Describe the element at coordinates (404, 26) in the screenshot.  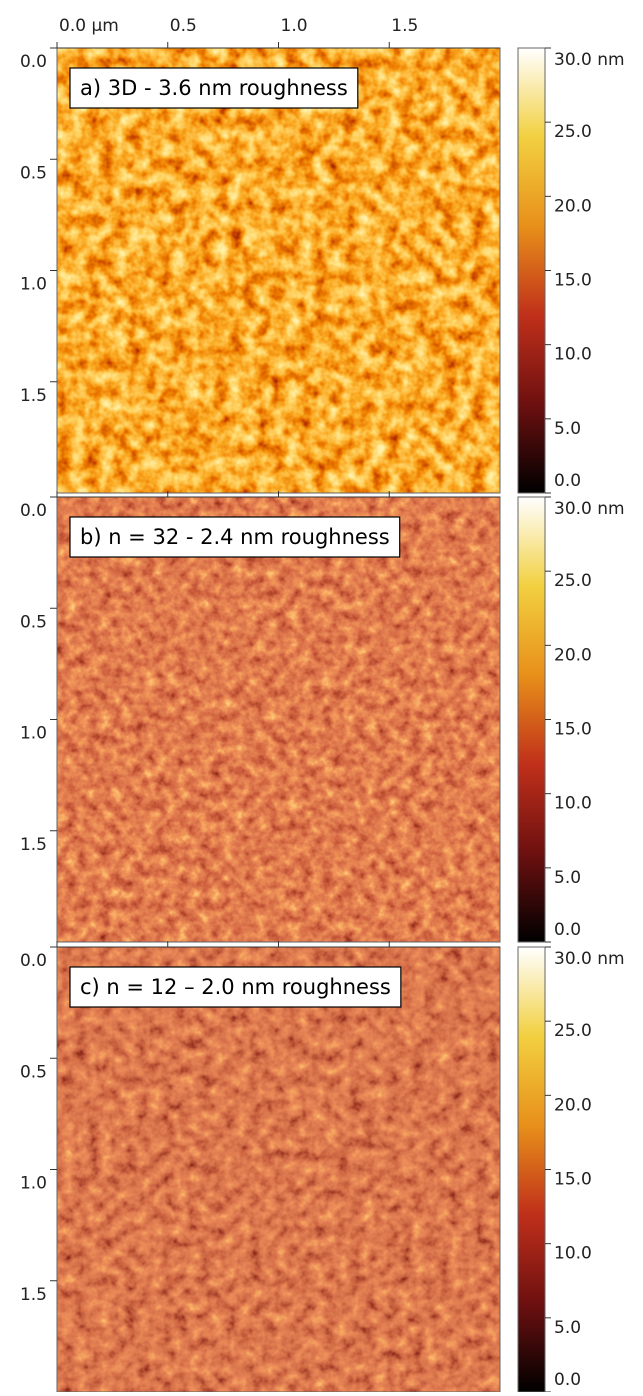
I see `x-tick-label: 1.5` at that location.